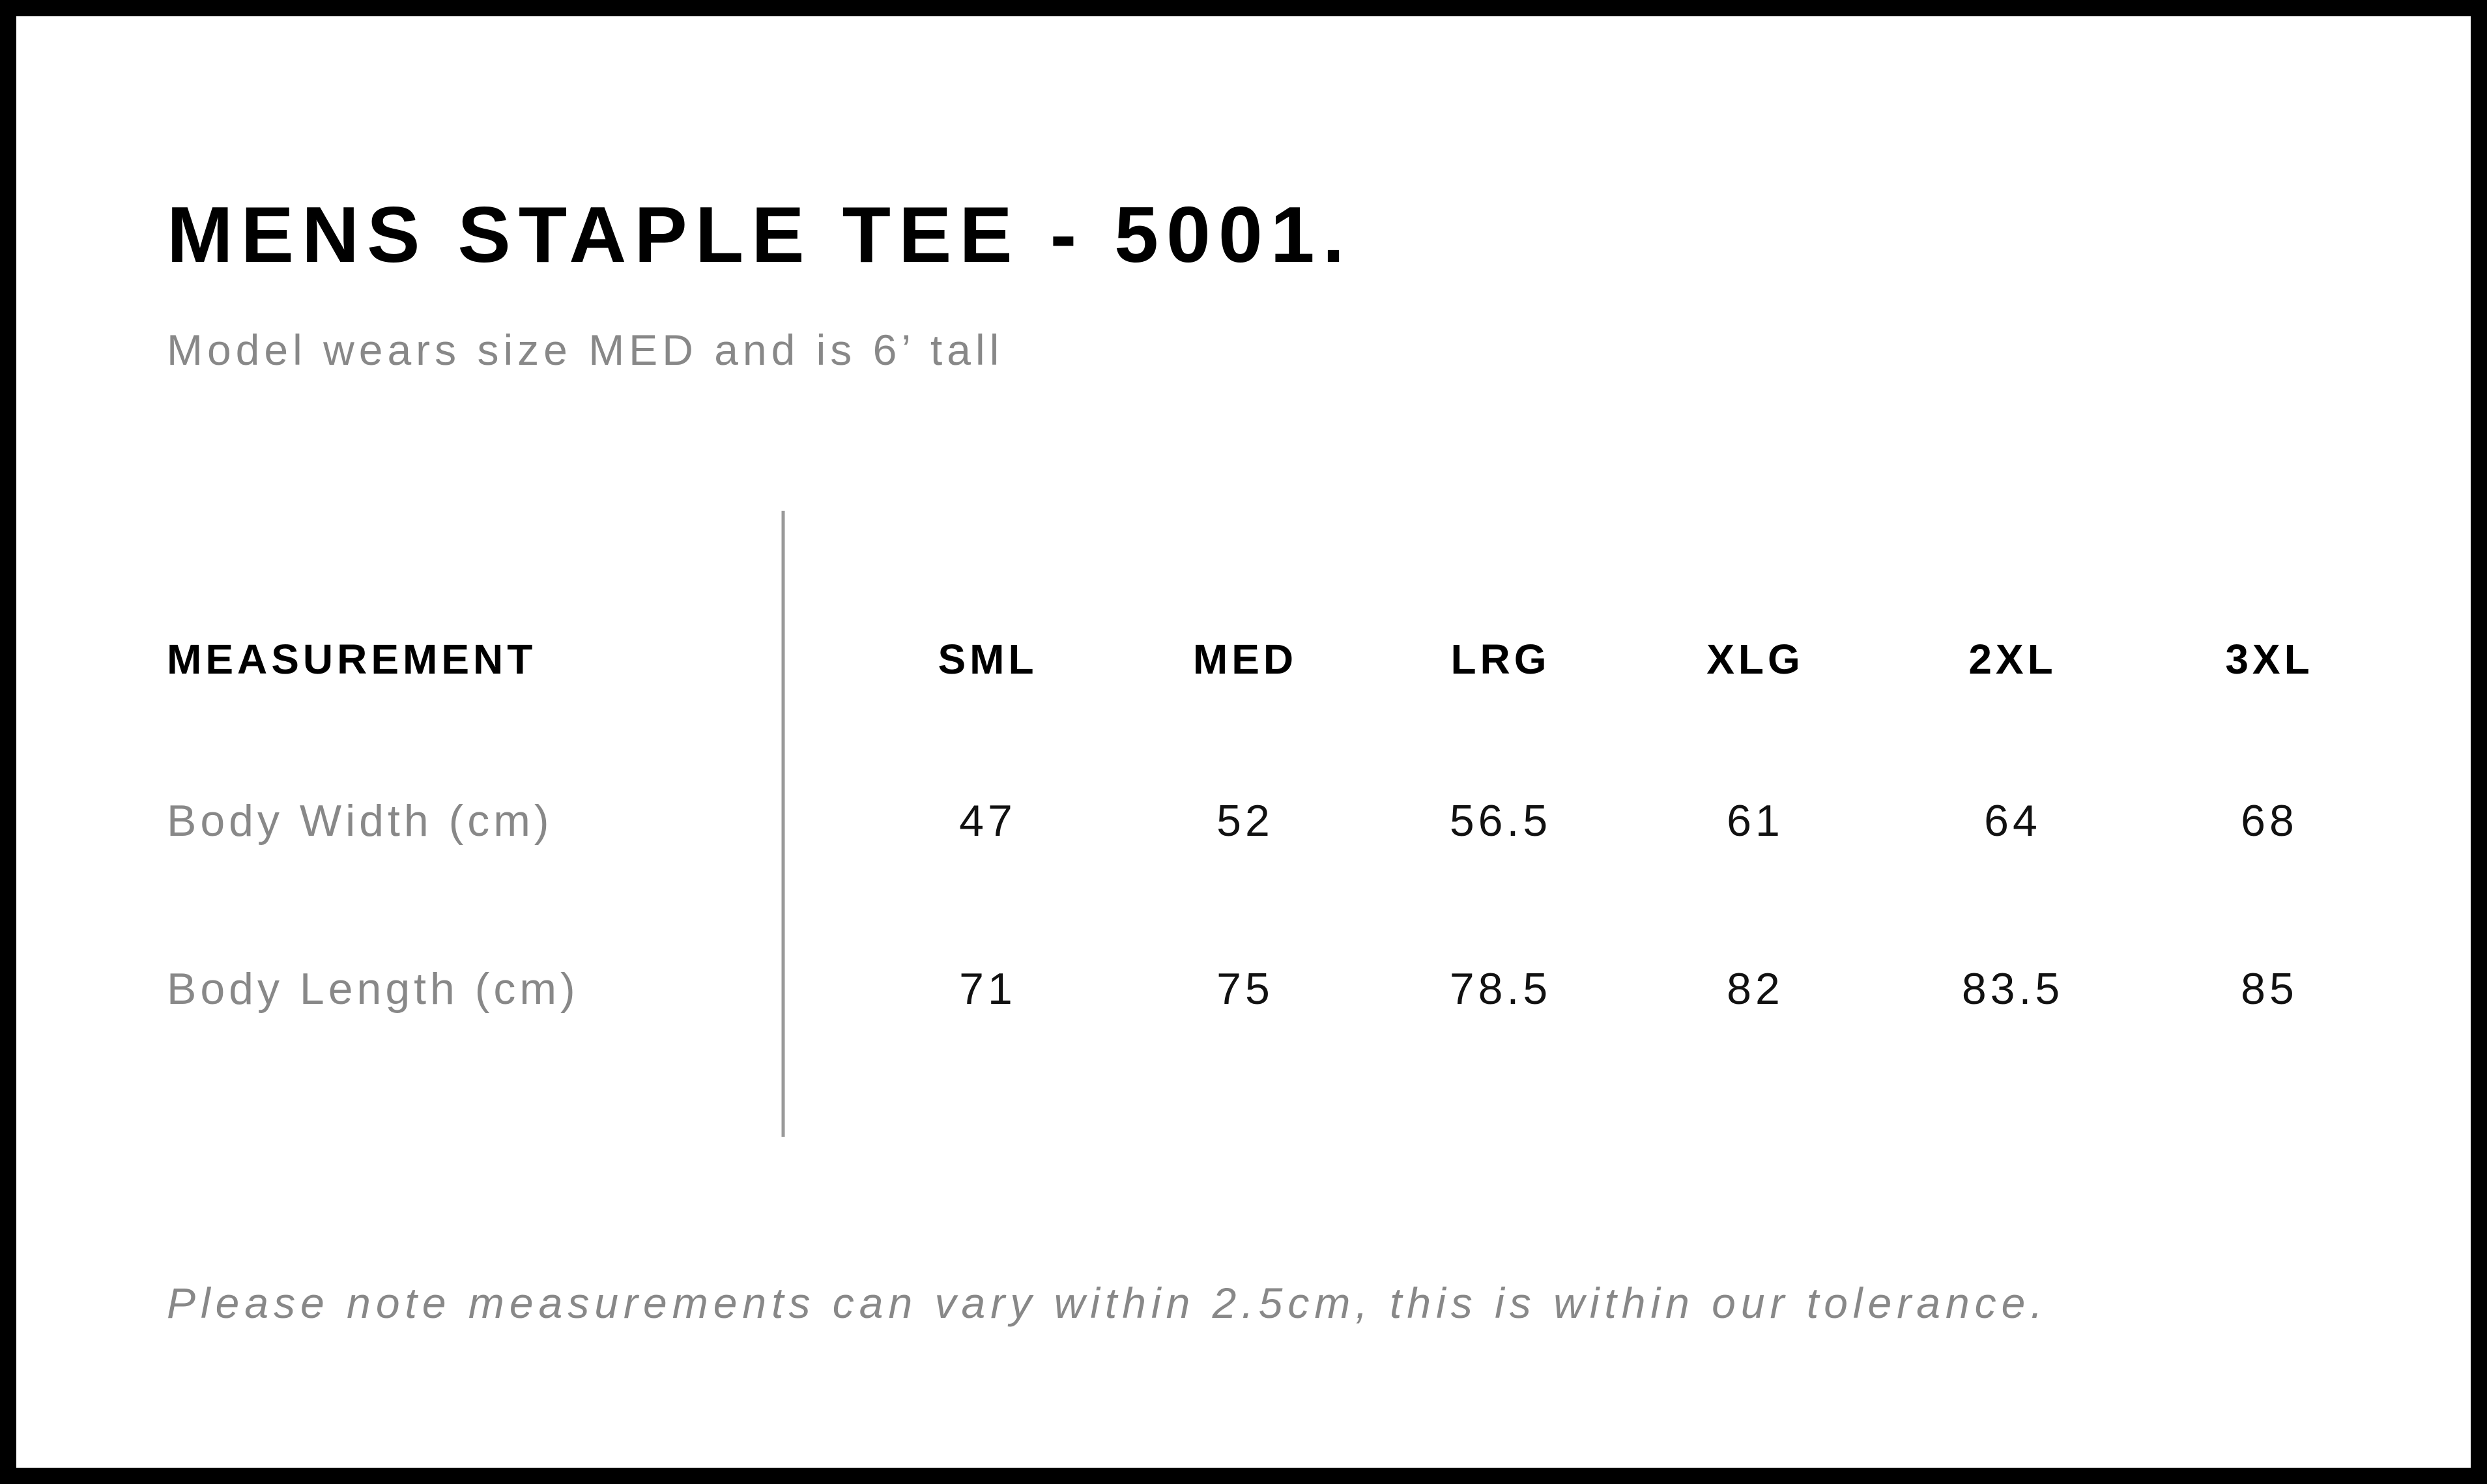 This screenshot has height=1484, width=2487. Describe the element at coordinates (1245, 659) in the screenshot. I see `header-cell: MED` at that location.